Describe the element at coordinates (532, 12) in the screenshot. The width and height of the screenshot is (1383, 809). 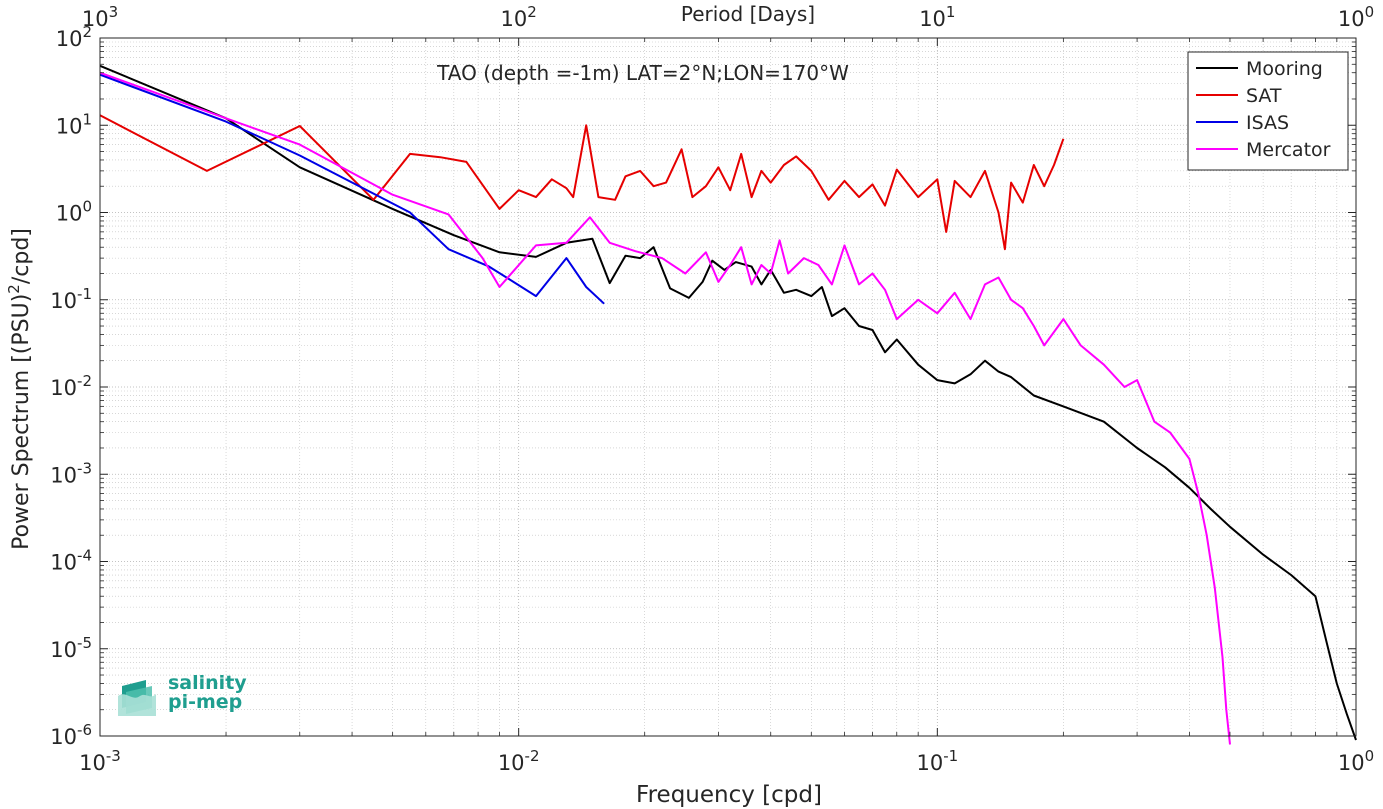
I see `x2-tick-label-exp: 2` at that location.